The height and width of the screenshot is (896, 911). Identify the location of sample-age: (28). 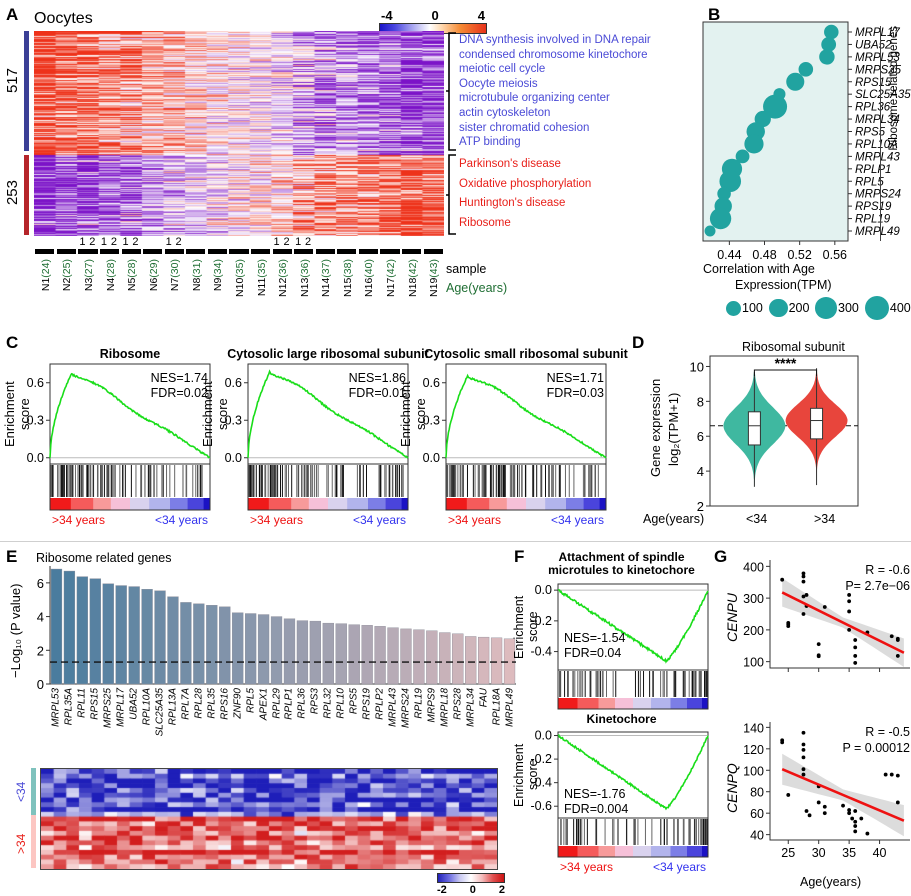
(110, 268).